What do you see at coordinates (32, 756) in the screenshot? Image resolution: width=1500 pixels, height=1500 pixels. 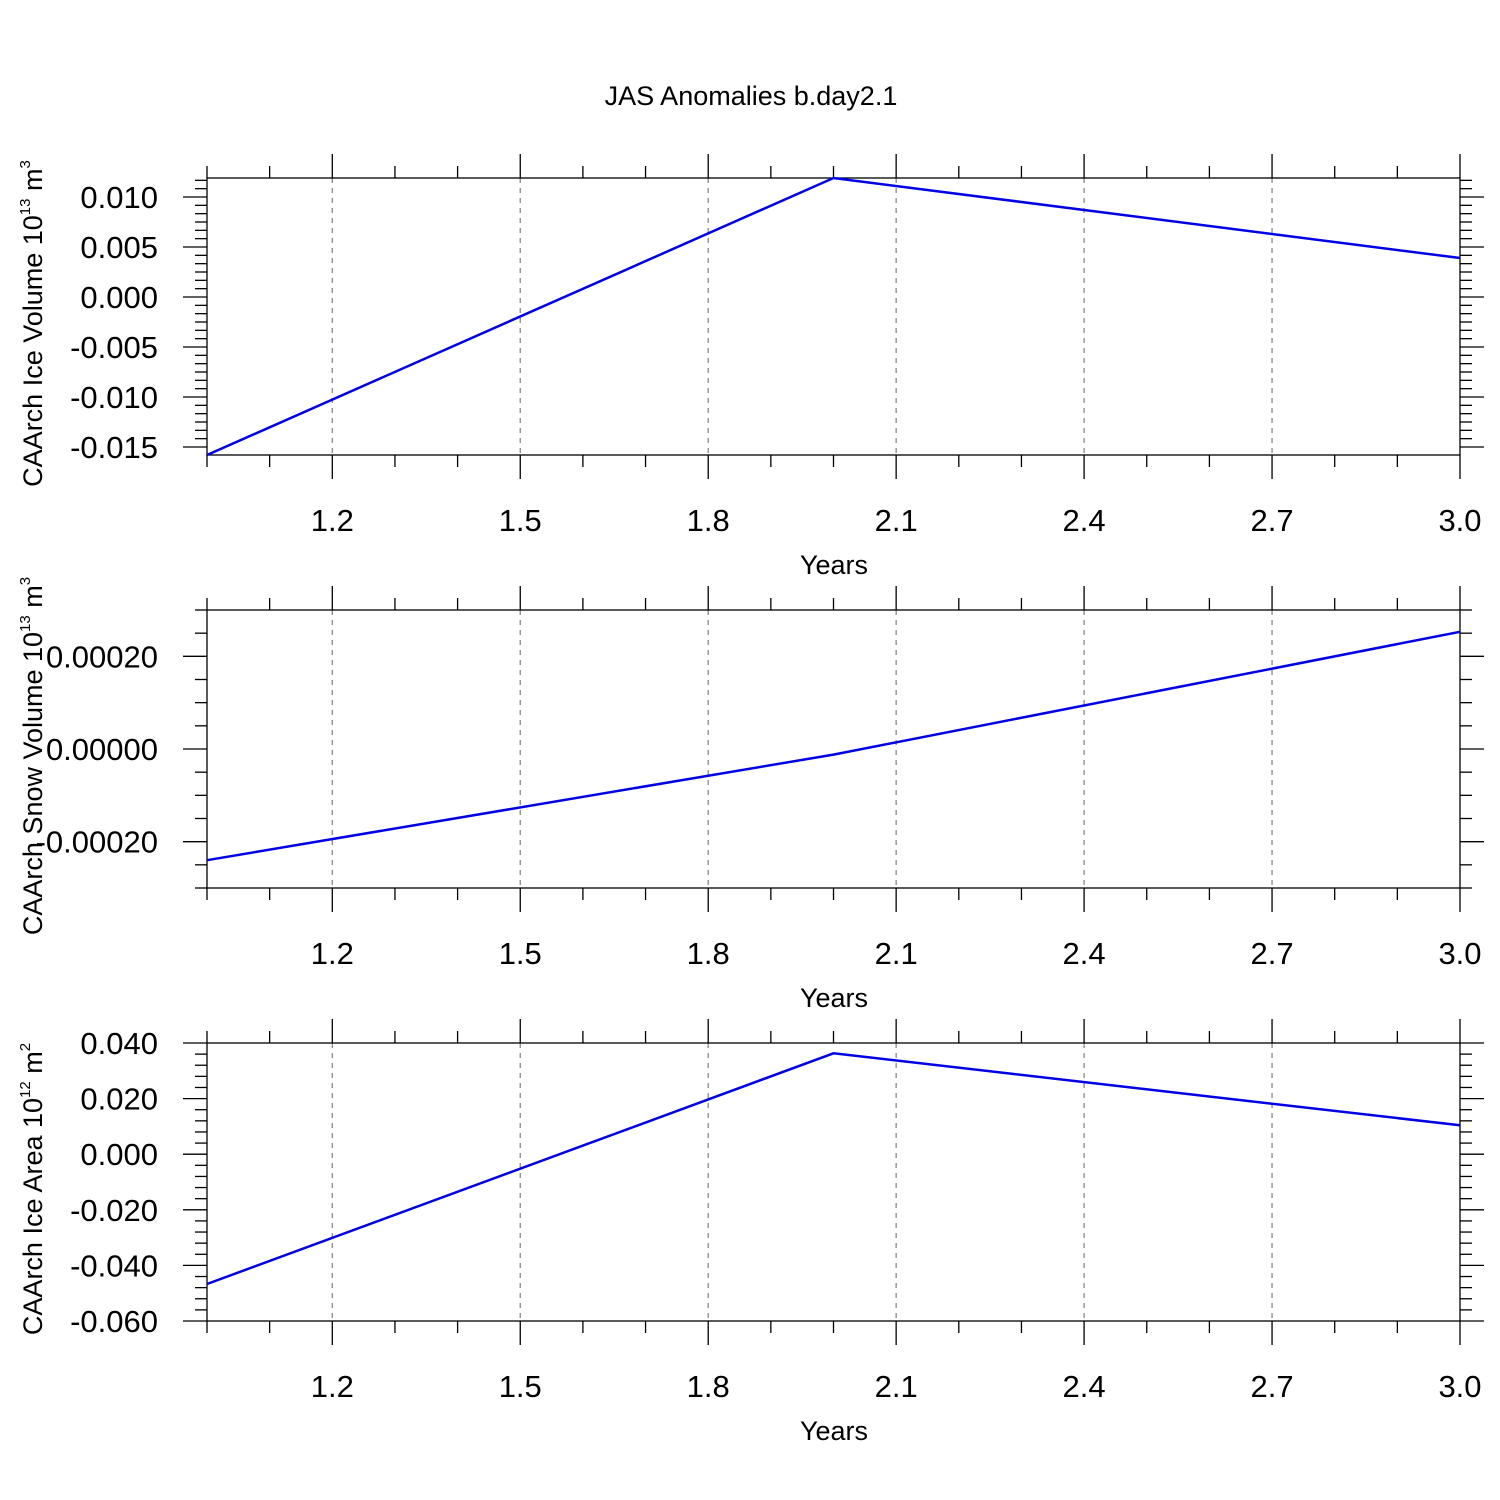 I see `y-axis-label: CAArch Snow Volume 1013 m3` at bounding box center [32, 756].